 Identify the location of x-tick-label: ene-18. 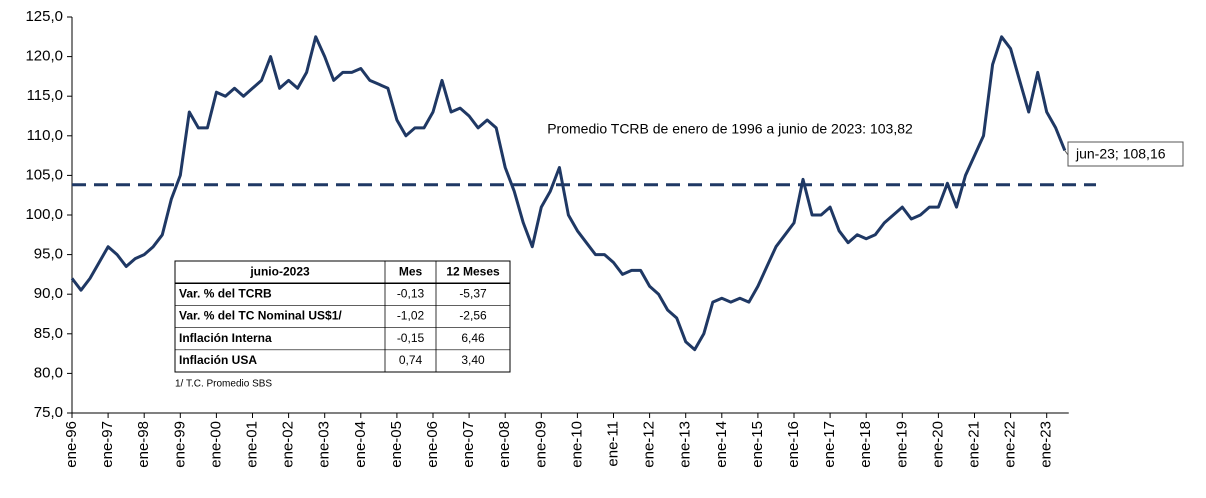
(865, 444).